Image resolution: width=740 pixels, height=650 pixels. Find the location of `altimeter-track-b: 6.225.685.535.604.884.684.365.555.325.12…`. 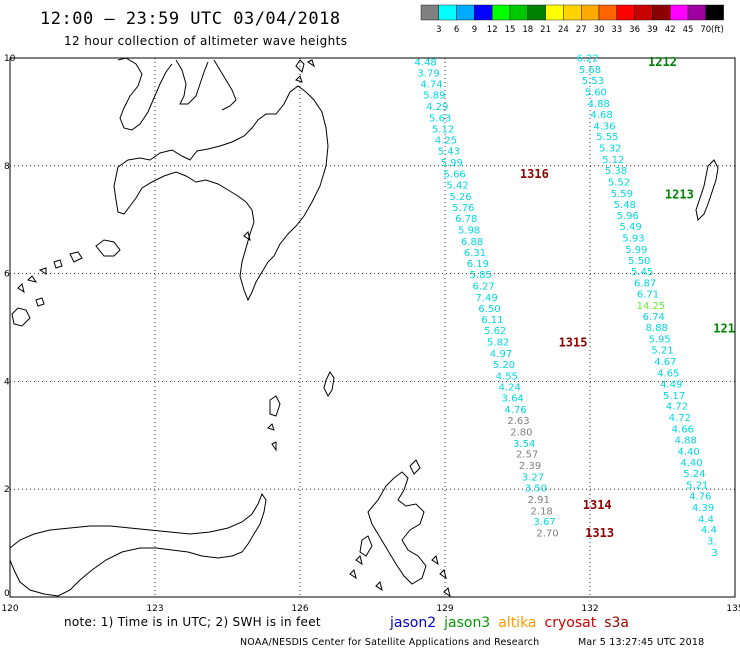

altimeter-track-b: 6.225.685.535.604.884.684.365.555.325.12… is located at coordinates (646, 306).